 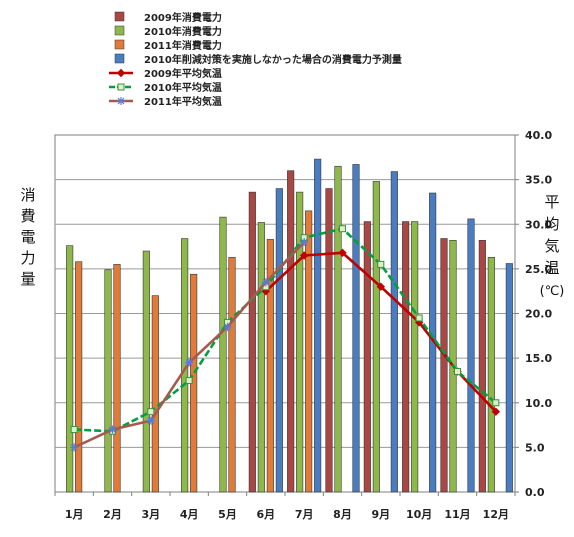 What do you see at coordinates (183, 17) in the screenshot?
I see `legend-label: 2009年消費電力` at bounding box center [183, 17].